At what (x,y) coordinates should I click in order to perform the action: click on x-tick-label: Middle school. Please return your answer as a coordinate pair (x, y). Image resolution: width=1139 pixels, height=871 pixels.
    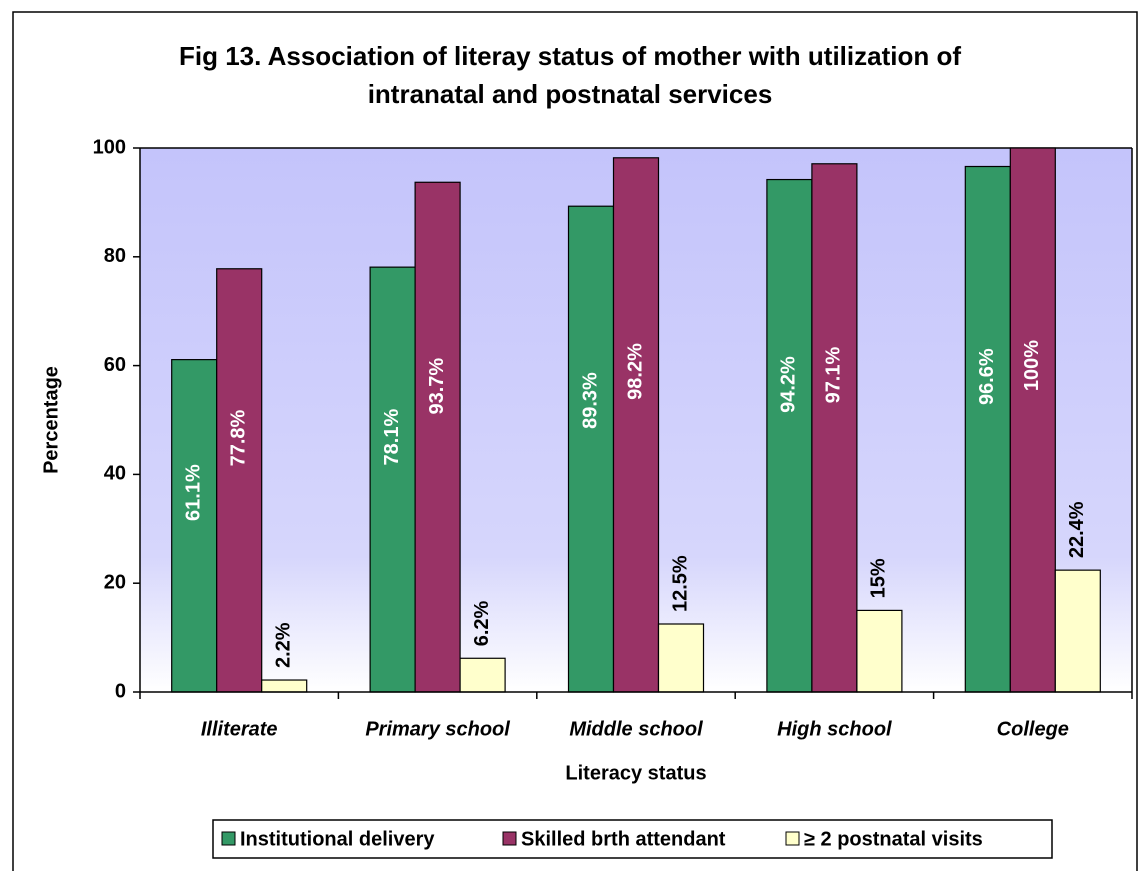
    Looking at the image, I should click on (636, 729).